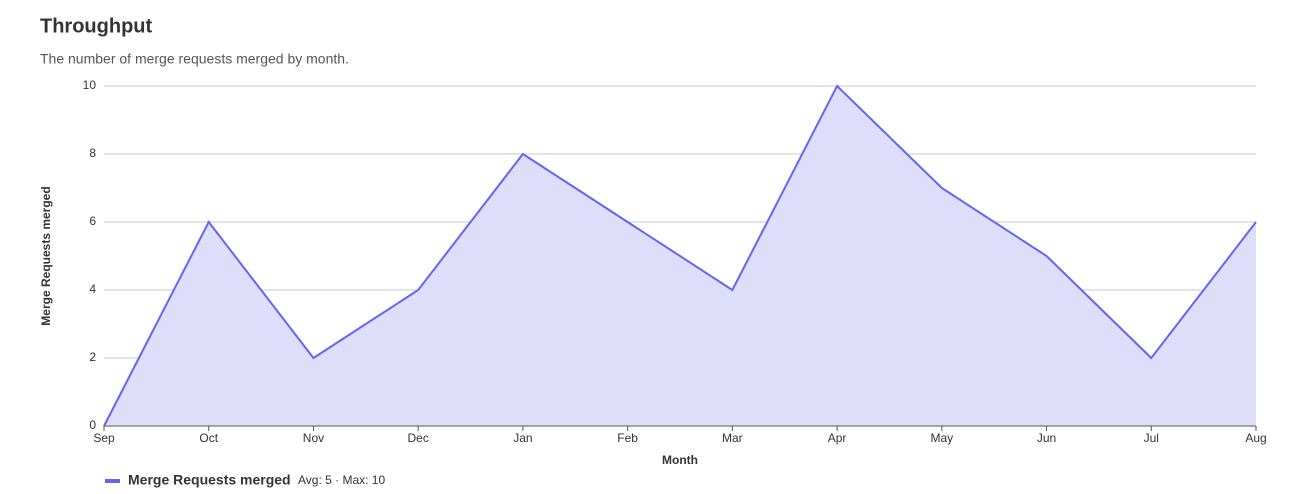 Image resolution: width=1299 pixels, height=494 pixels. I want to click on x-tick-label: Mar, so click(732, 438).